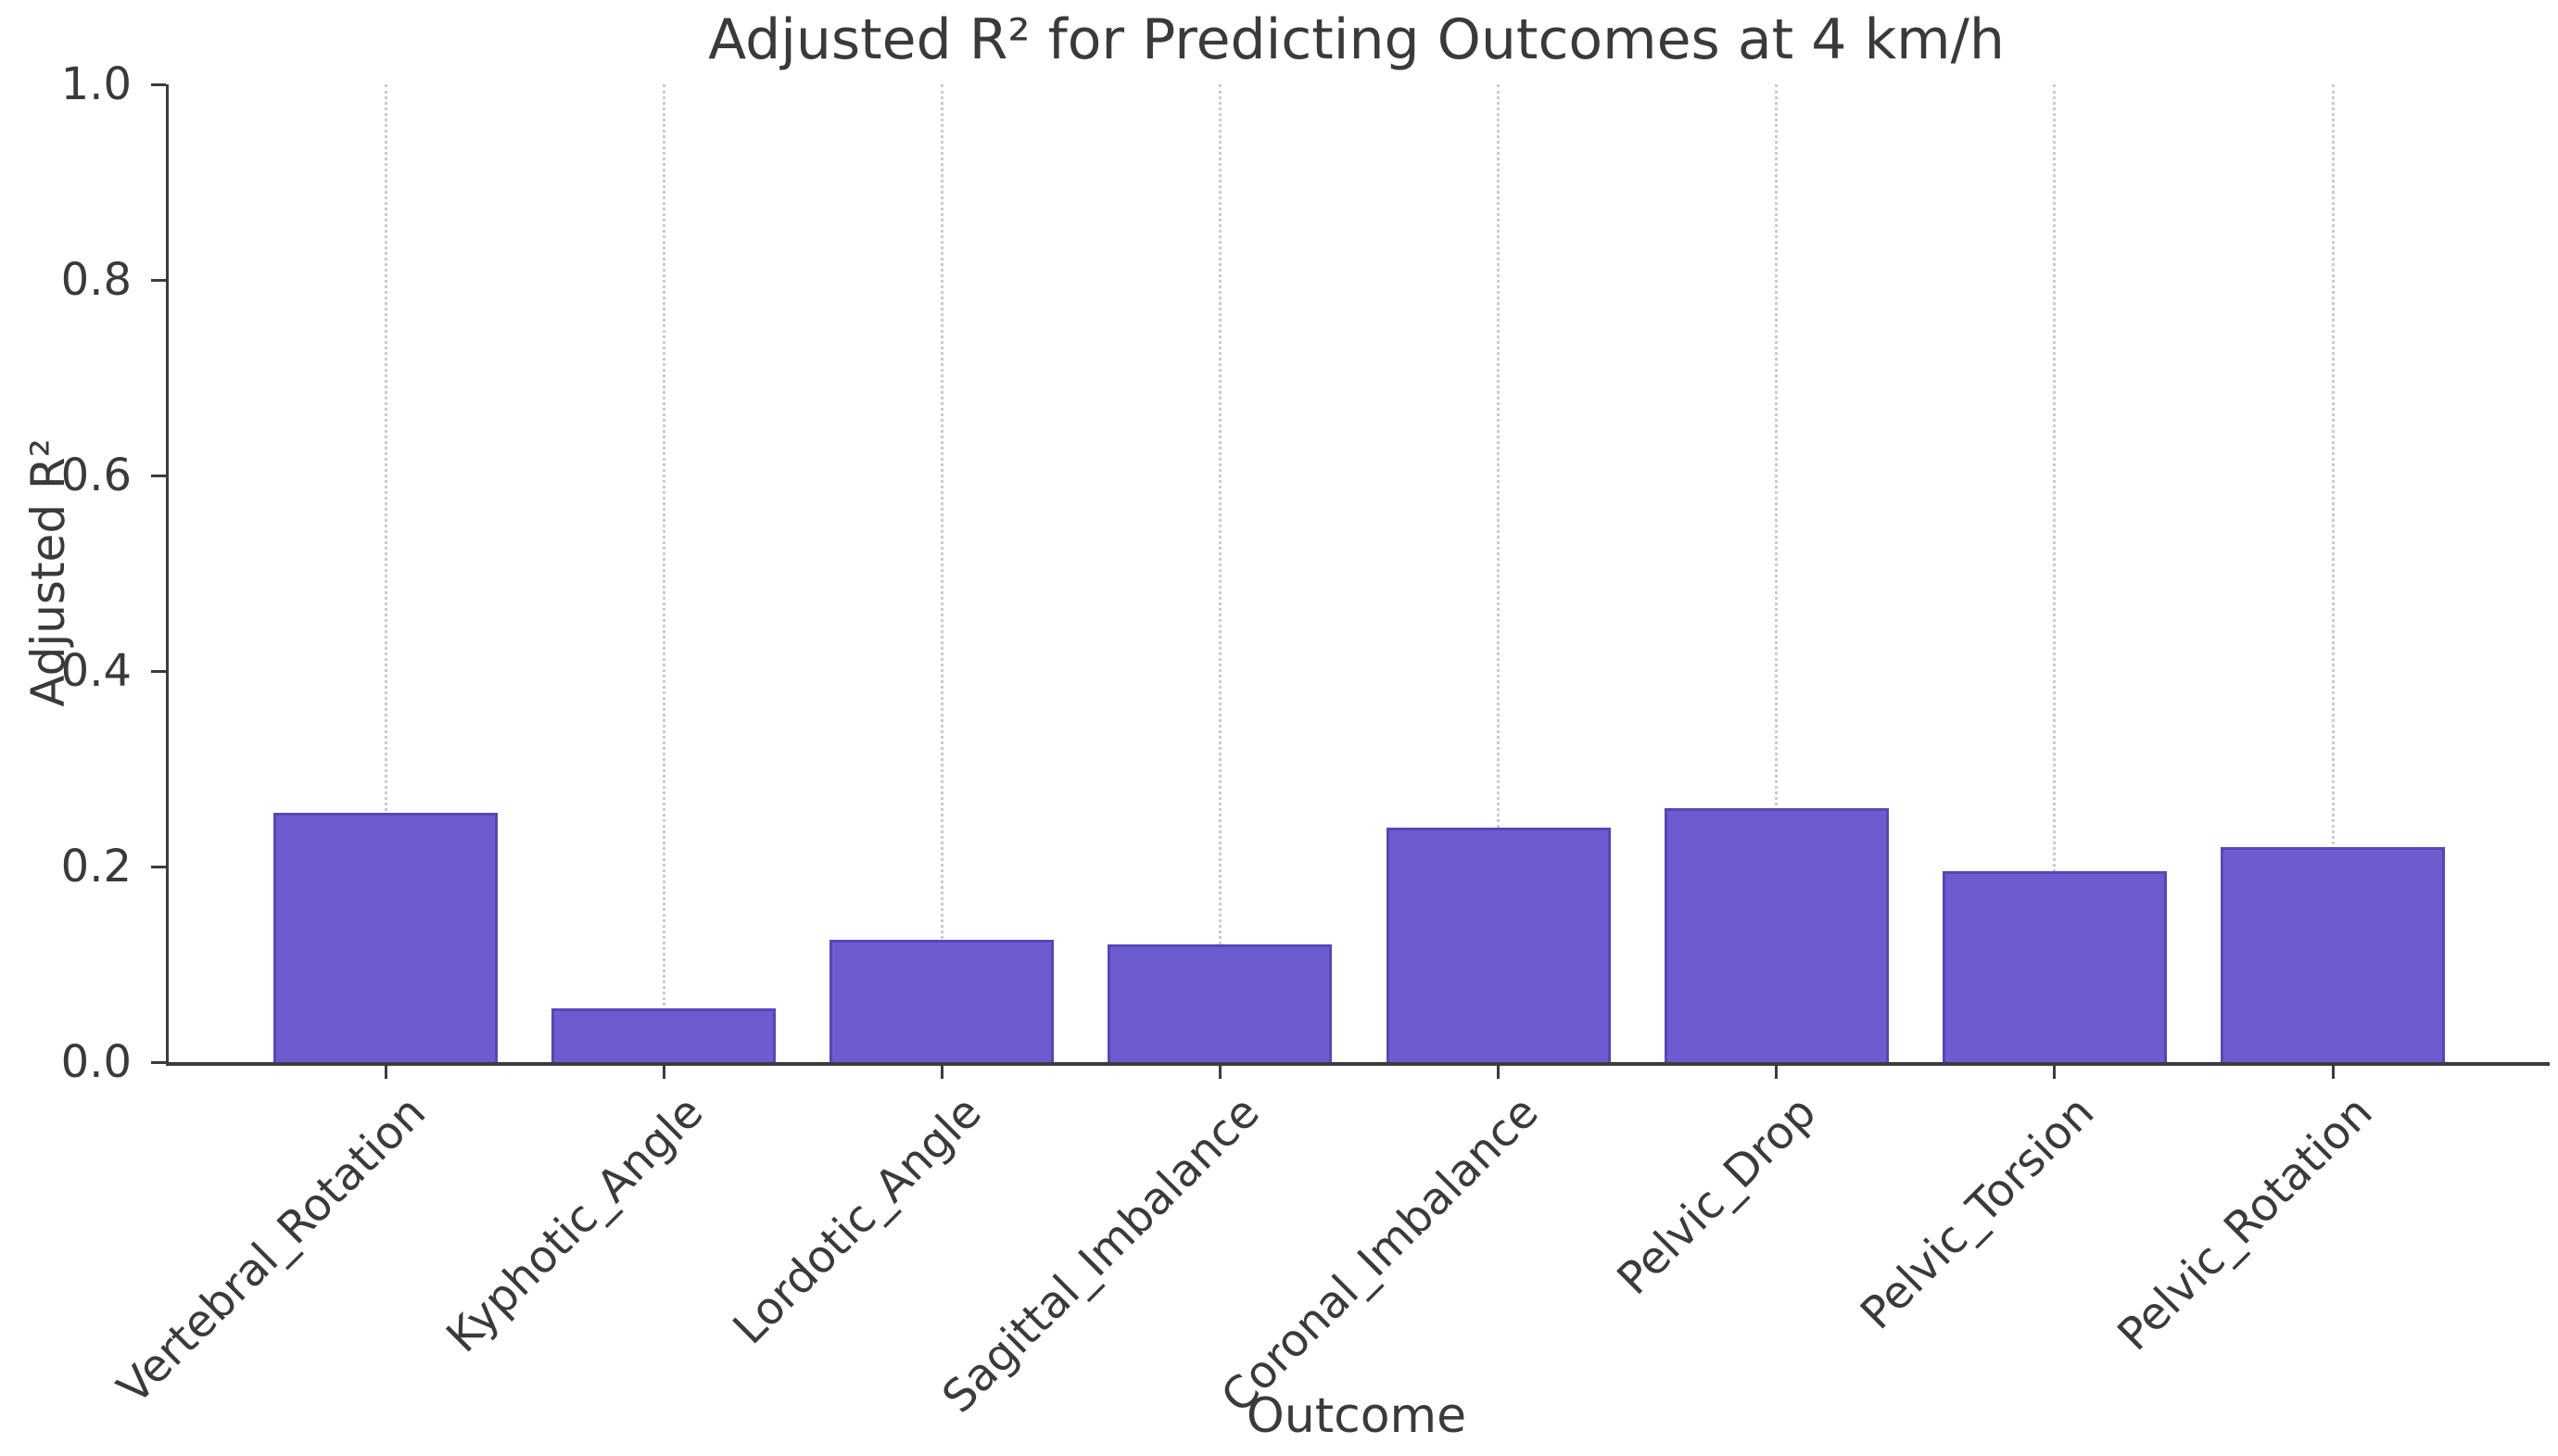 The image size is (2558, 1456). Describe the element at coordinates (96, 84) in the screenshot. I see `y-tick-label: 1.0` at that location.